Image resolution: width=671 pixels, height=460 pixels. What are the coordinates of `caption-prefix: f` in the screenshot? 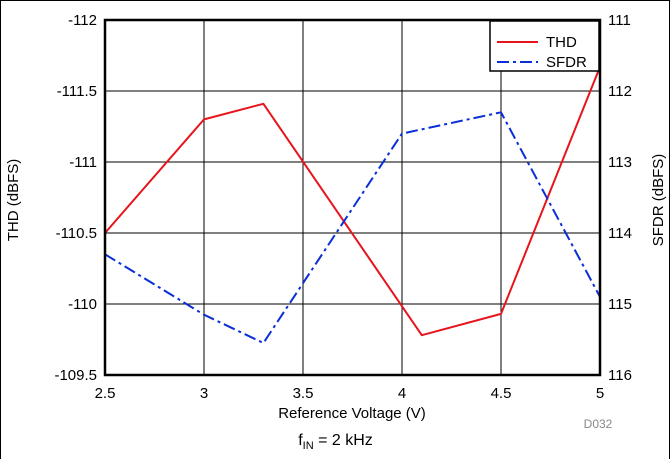 It's located at (300, 440).